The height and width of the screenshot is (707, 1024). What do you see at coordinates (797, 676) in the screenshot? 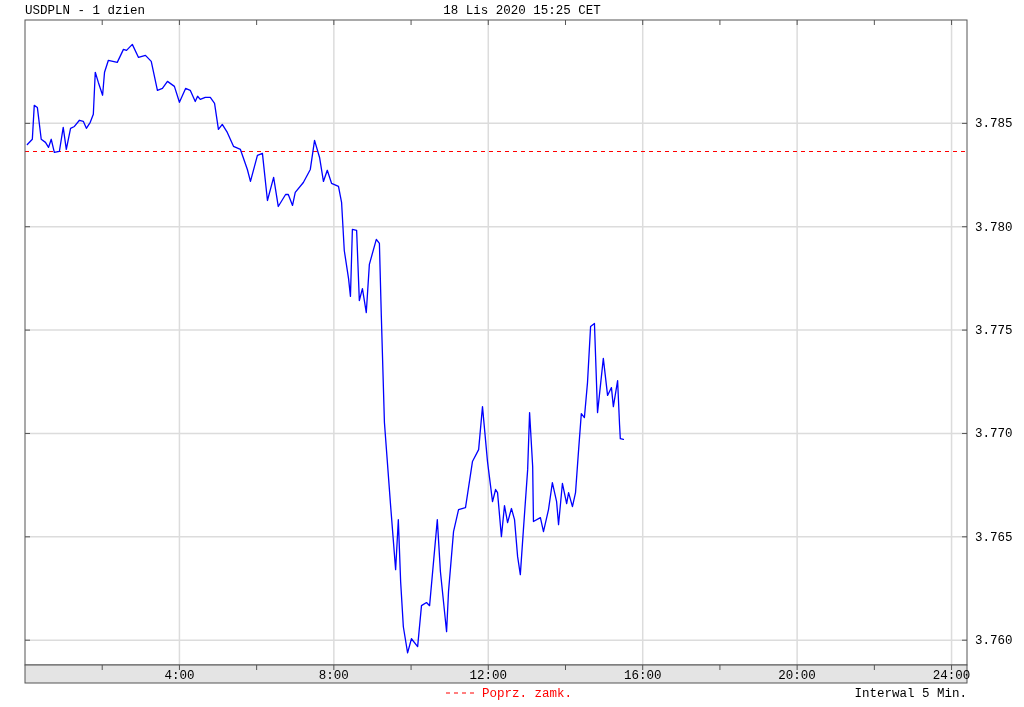
I see `x-tick-label: 20:00` at bounding box center [797, 676].